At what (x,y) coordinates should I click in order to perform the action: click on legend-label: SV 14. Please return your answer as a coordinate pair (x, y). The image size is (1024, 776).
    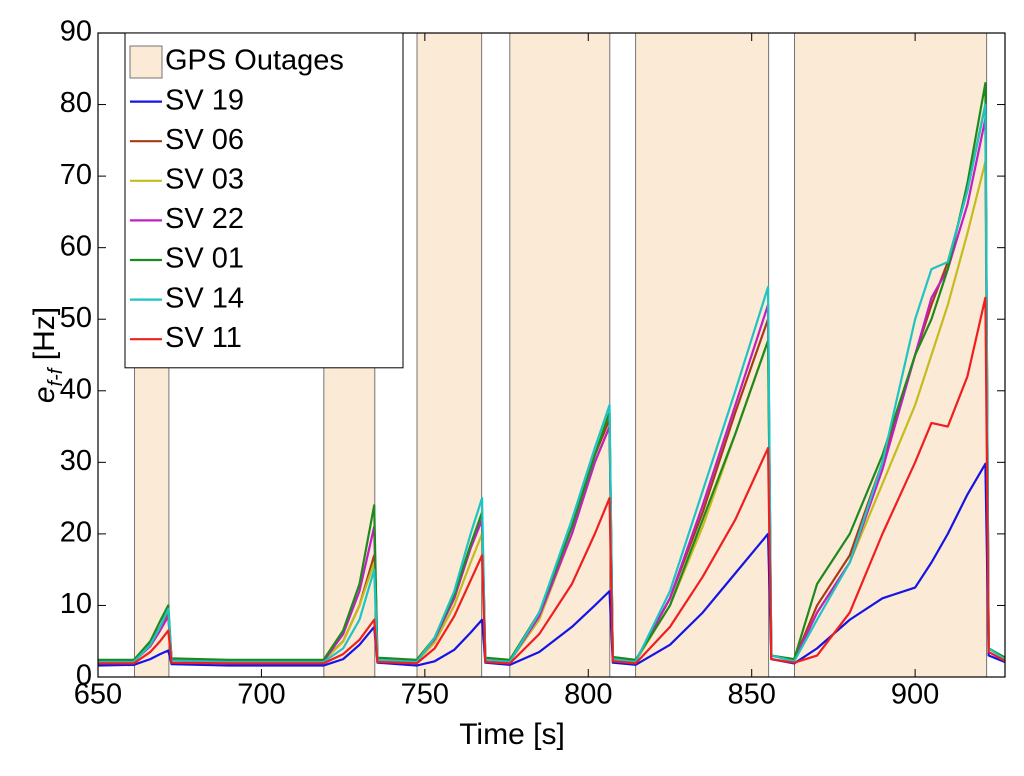
    Looking at the image, I should click on (204, 298).